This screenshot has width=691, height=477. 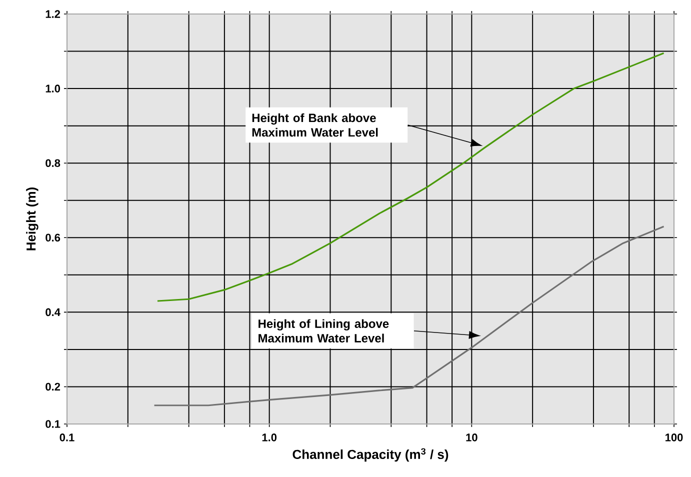 What do you see at coordinates (53, 238) in the screenshot?
I see `y-tick-label: 0.6` at bounding box center [53, 238].